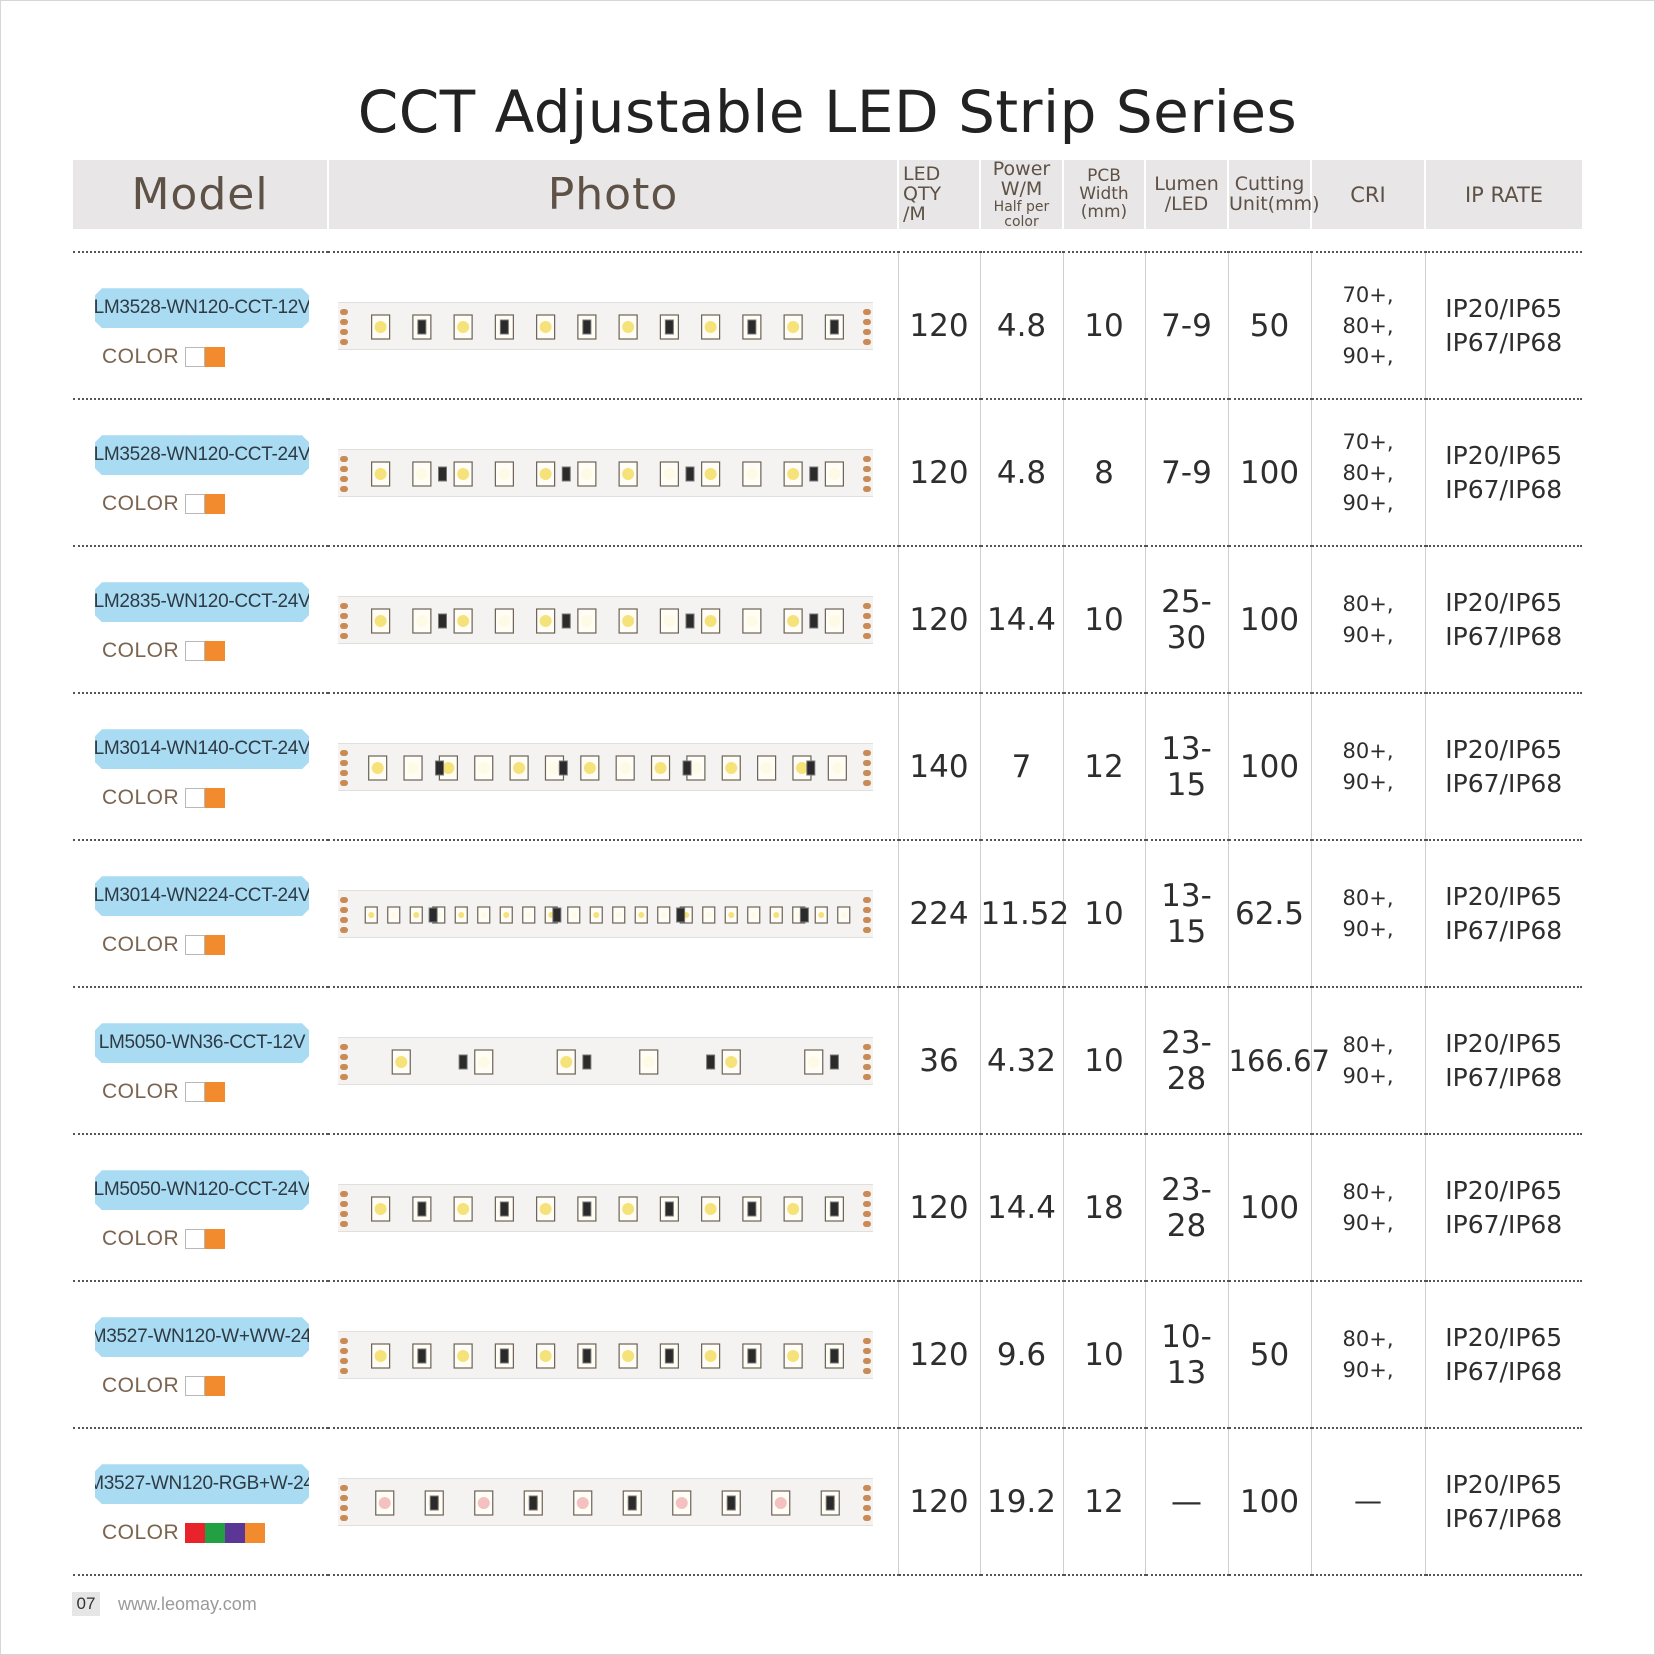 Image resolution: width=1655 pixels, height=1655 pixels. I want to click on page-title: CCT Adjustable LED Strip Series, so click(827, 112).